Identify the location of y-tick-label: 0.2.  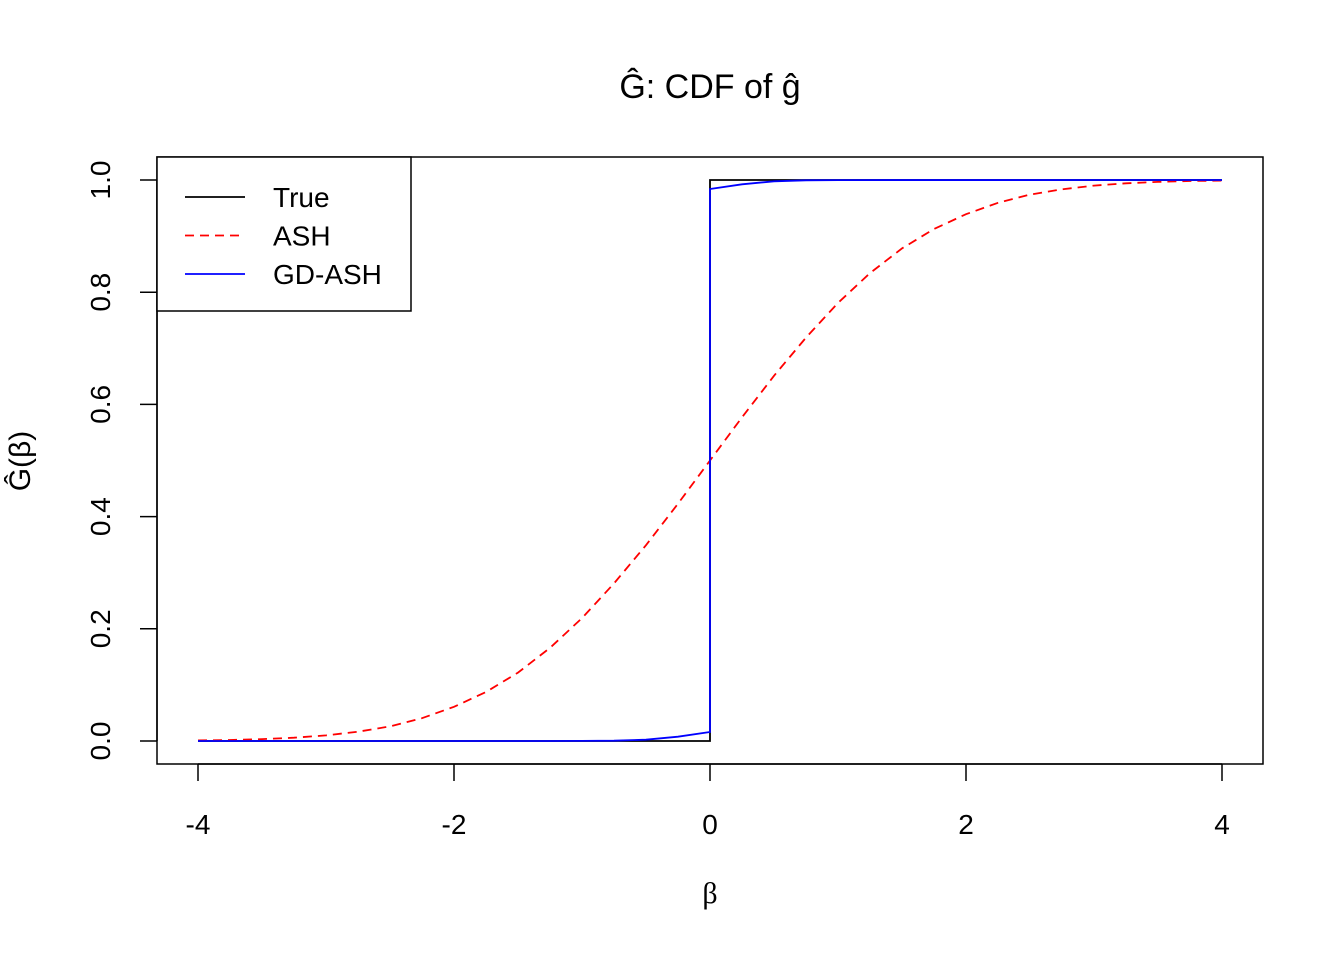
(100, 628).